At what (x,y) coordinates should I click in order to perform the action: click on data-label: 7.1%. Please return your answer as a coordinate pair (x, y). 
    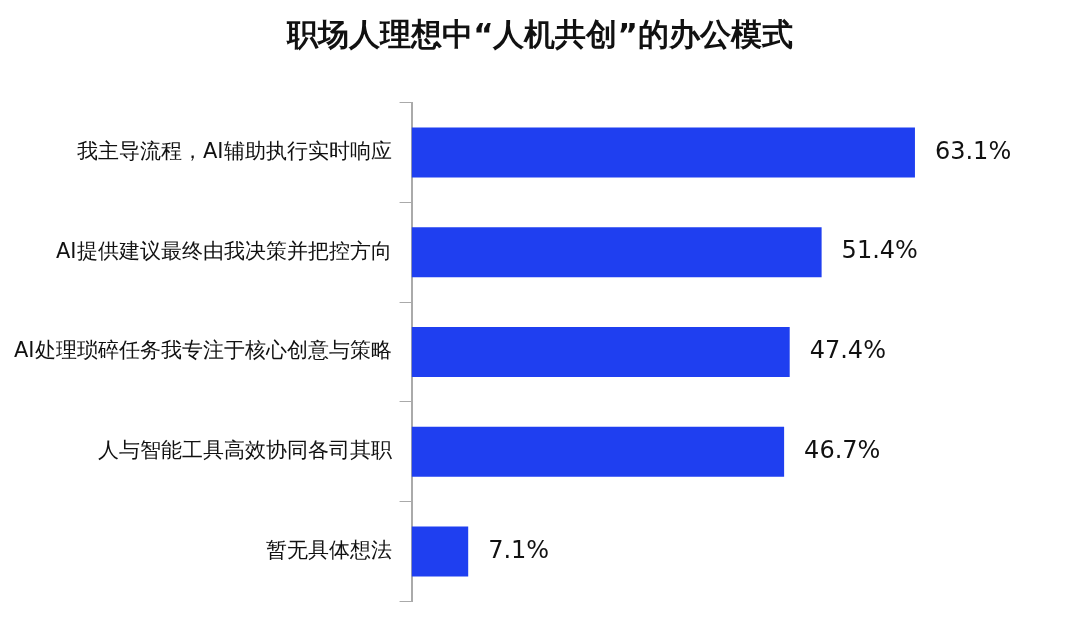
    Looking at the image, I should click on (519, 549).